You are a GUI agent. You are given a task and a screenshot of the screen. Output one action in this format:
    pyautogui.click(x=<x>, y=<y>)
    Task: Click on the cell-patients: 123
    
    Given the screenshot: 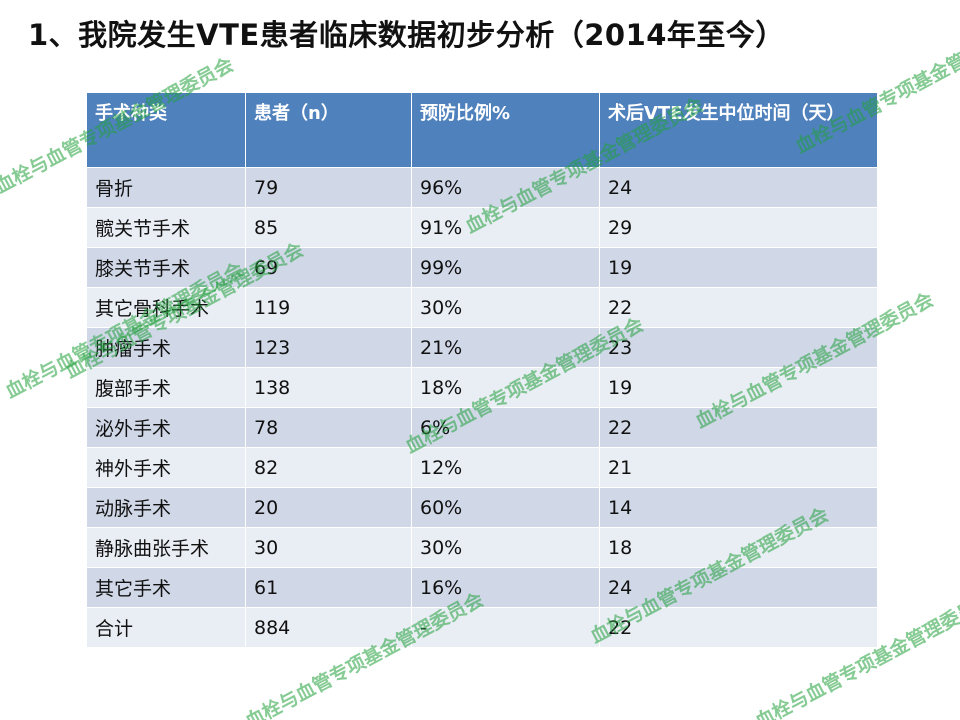 What is the action you would take?
    pyautogui.click(x=328, y=347)
    